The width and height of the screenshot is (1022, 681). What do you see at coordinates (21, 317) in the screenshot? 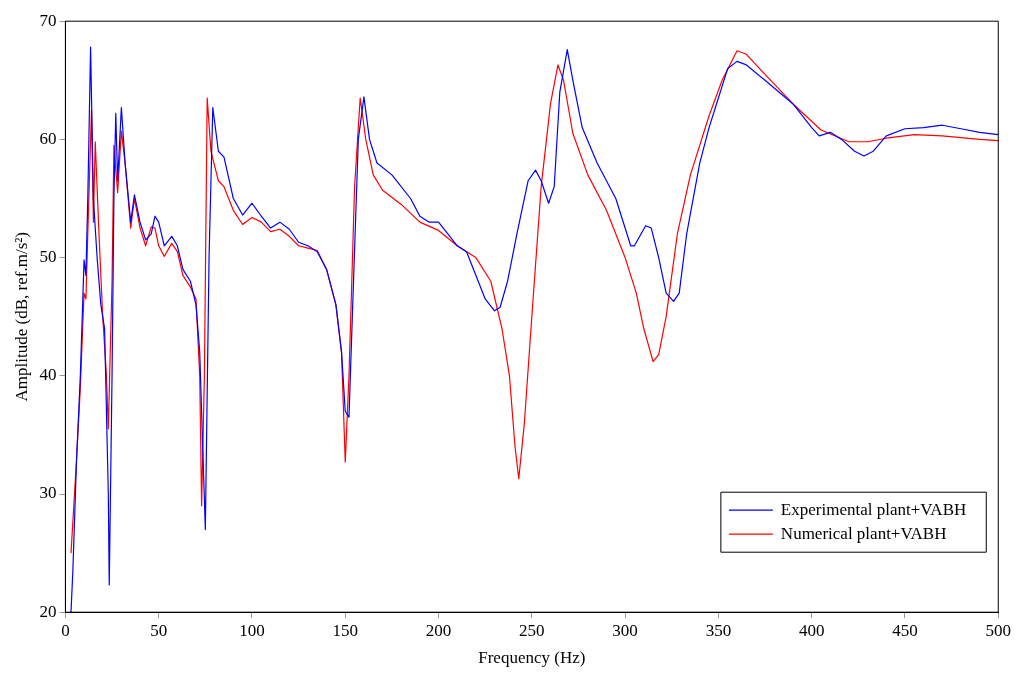
I see `y-axis-title: Amplitude (dB, ref.m/s²)` at bounding box center [21, 317].